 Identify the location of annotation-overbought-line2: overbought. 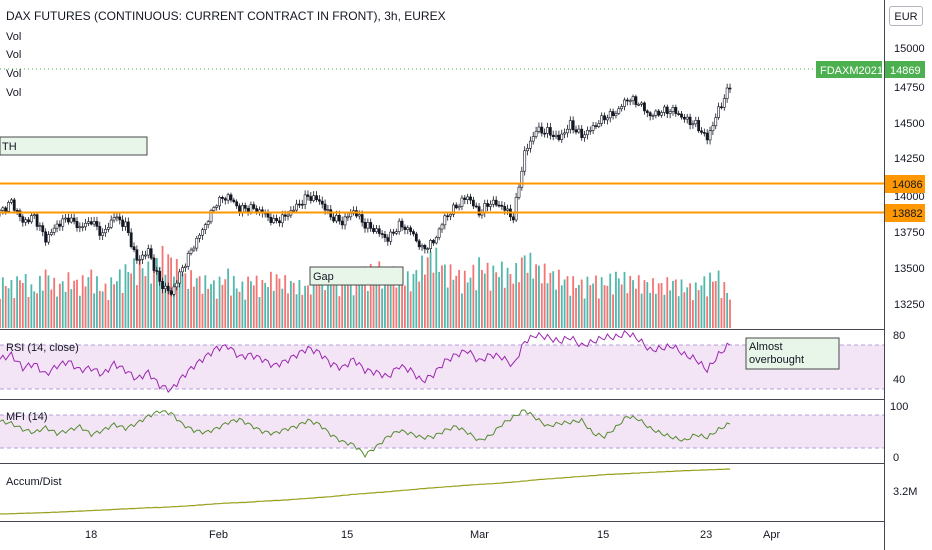
(776, 360).